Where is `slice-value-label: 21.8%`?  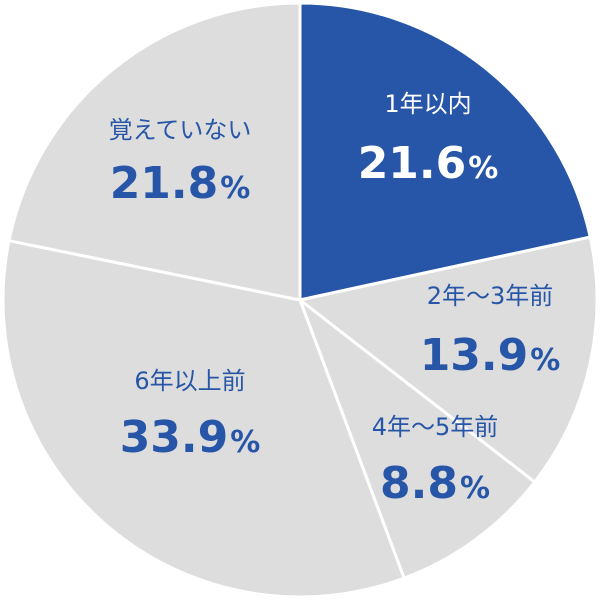 slice-value-label: 21.8% is located at coordinates (180, 183).